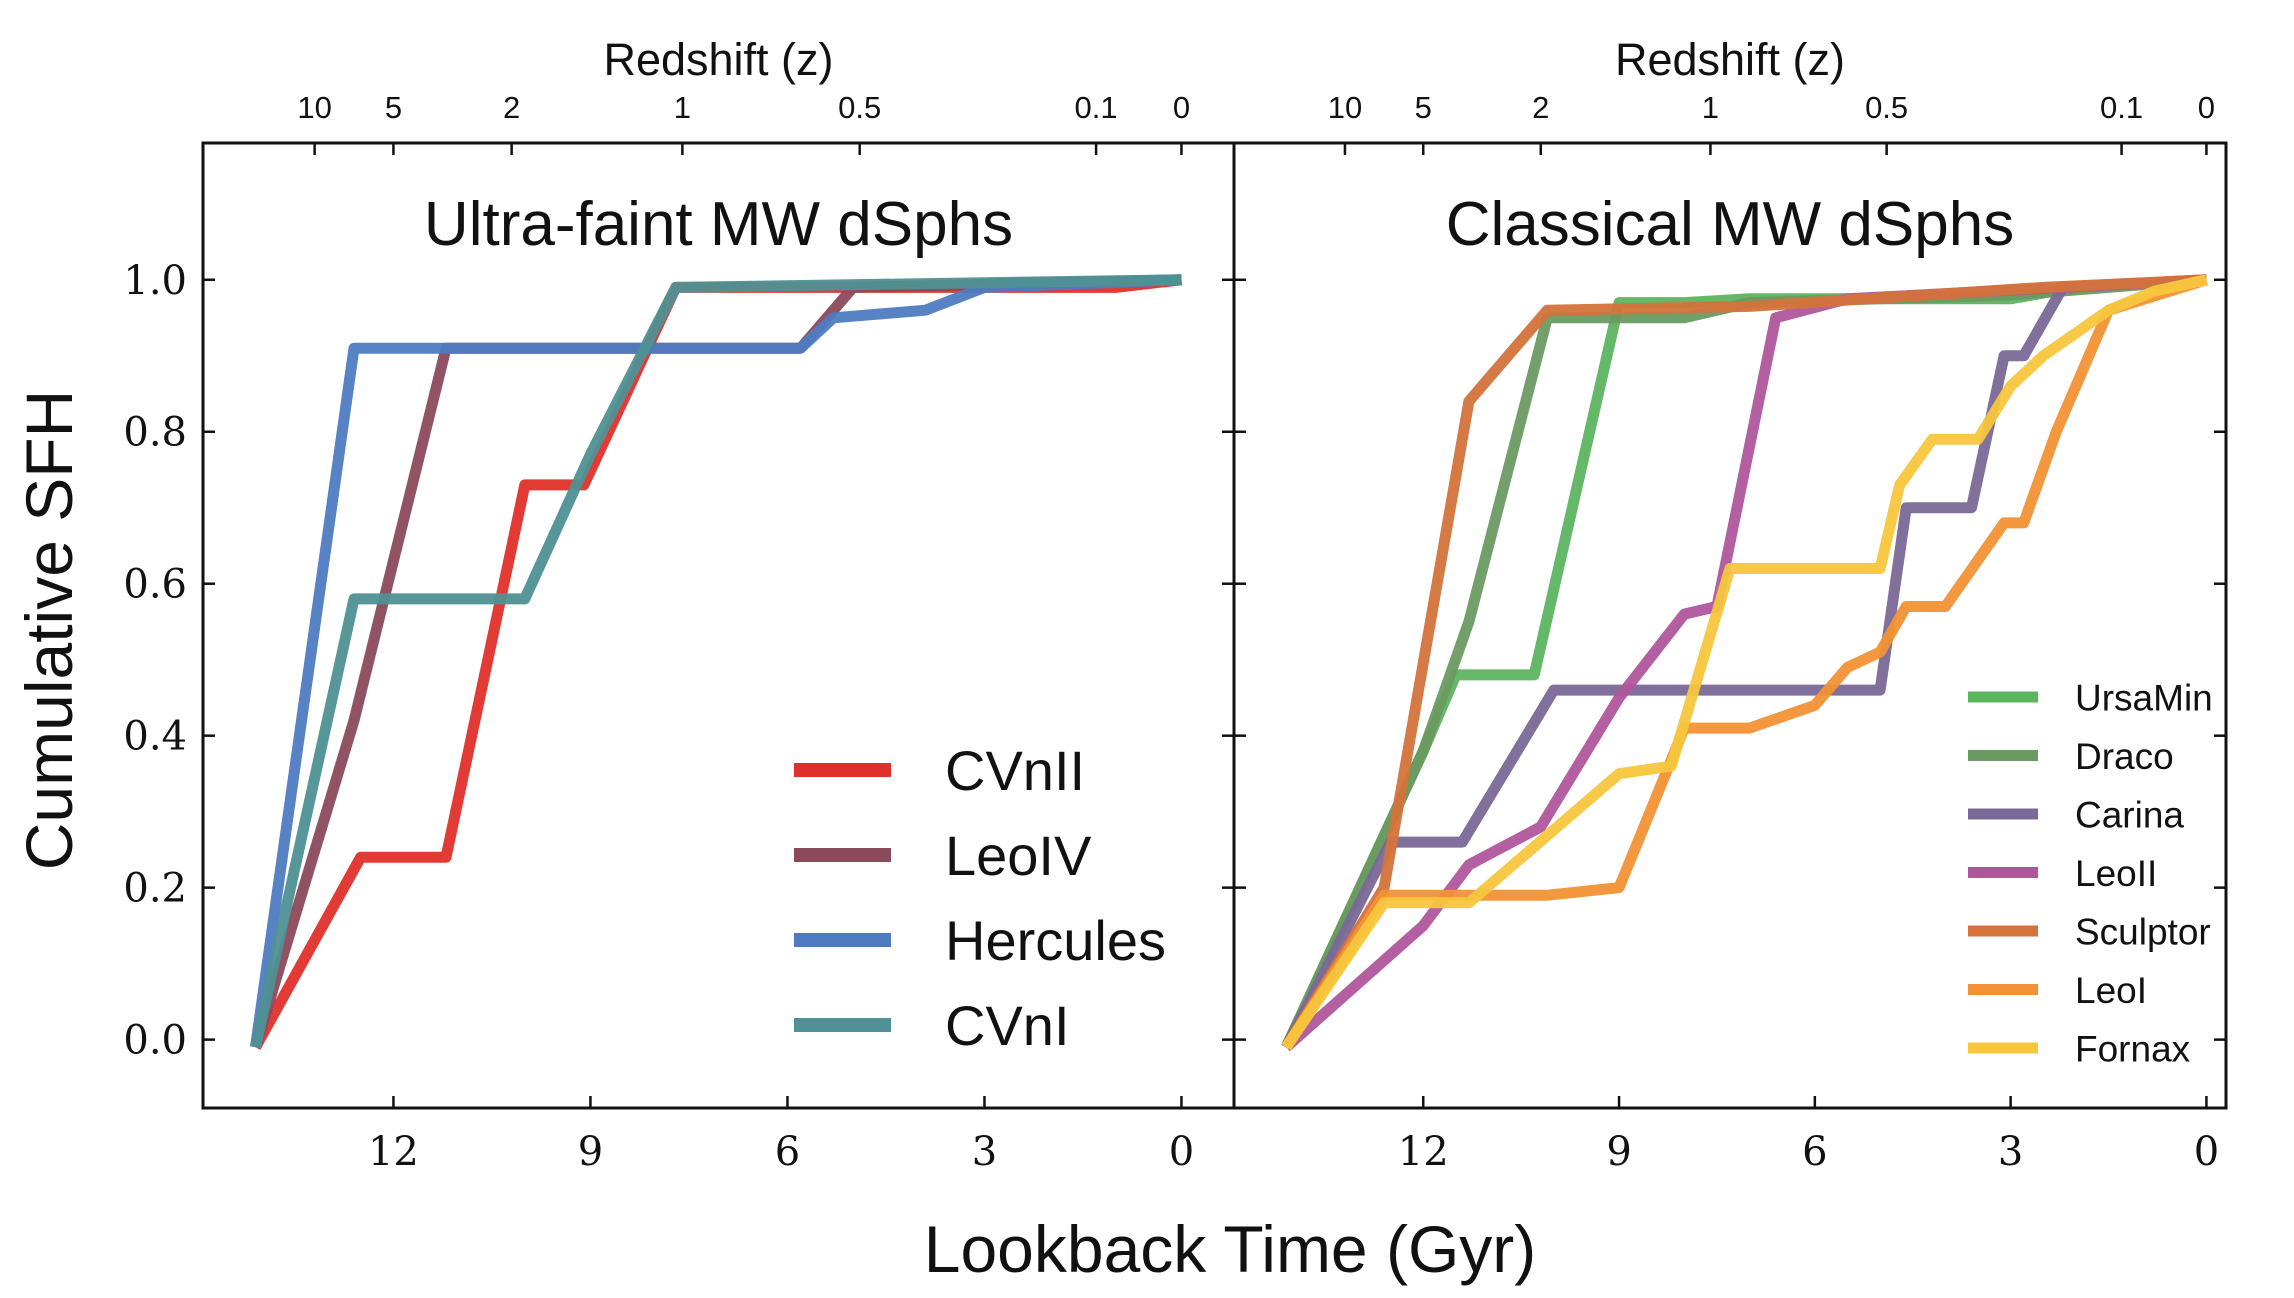  I want to click on panel-1-top-tick-label: 2, so click(511, 107).